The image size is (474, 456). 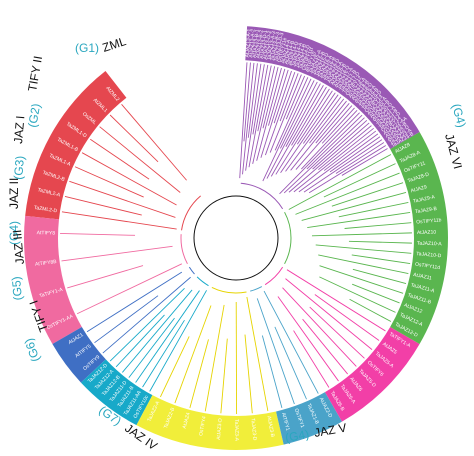 I want to click on clade-connector-jaz3, so click(x=229, y=290).